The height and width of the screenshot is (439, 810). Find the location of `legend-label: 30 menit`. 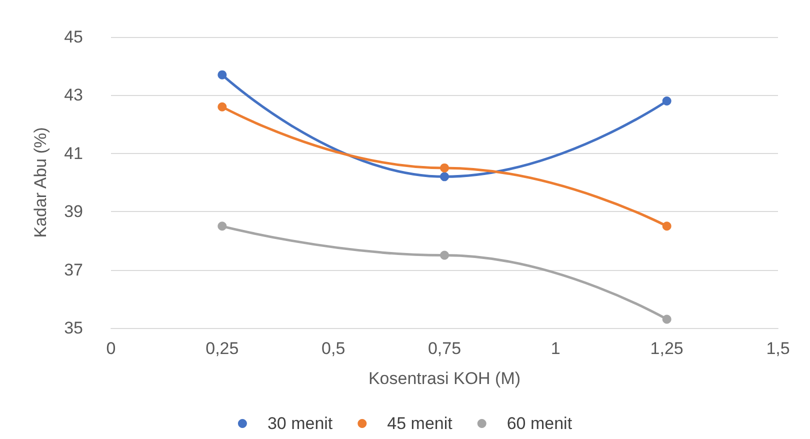

legend-label: 30 menit is located at coordinates (300, 423).